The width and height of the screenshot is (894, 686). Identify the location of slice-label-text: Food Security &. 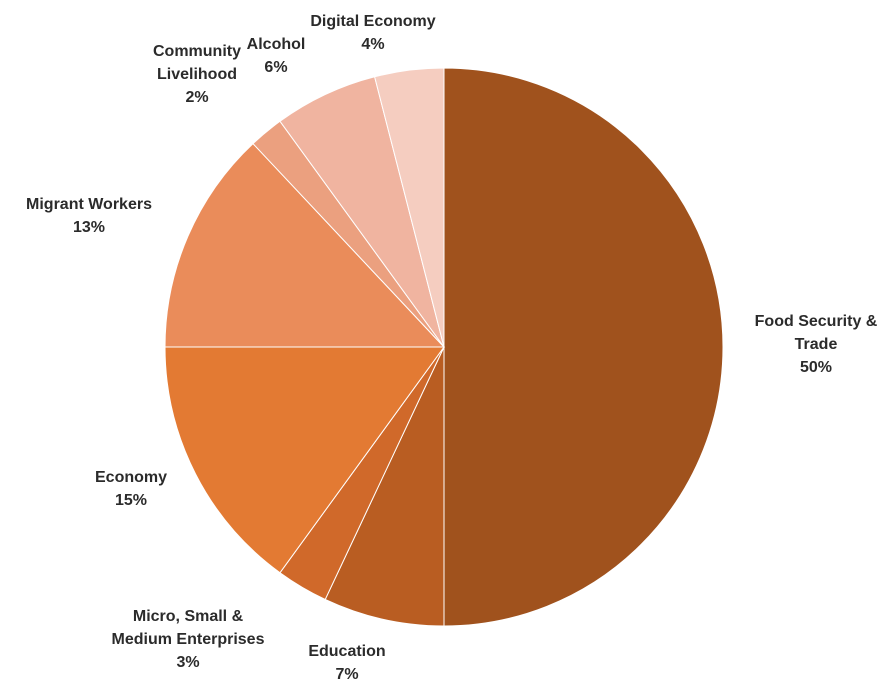
(816, 321).